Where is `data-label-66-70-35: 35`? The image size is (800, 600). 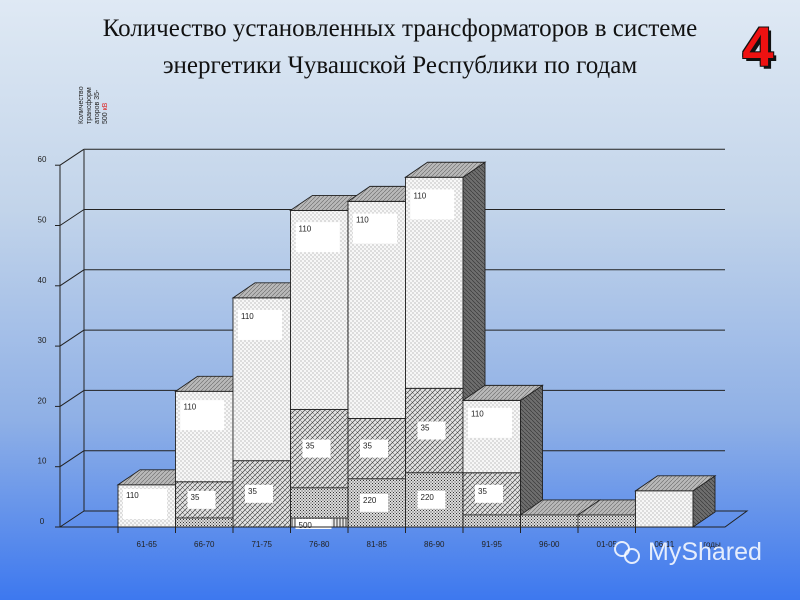
data-label-66-70-35: 35 is located at coordinates (201, 499).